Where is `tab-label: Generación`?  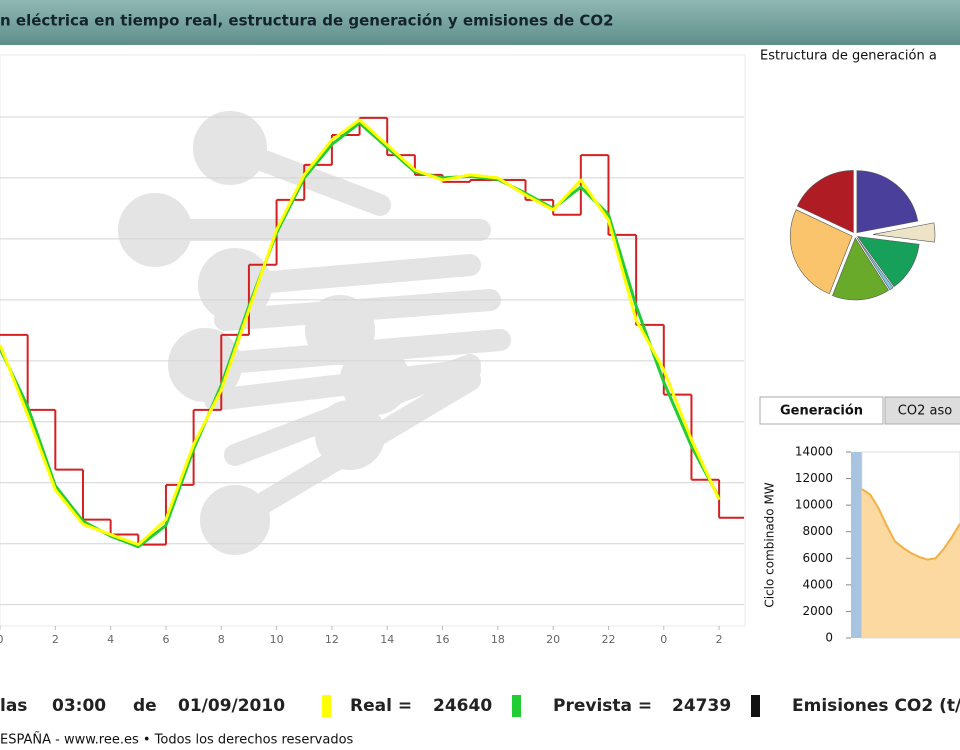
tab-label: Generación is located at coordinates (821, 411).